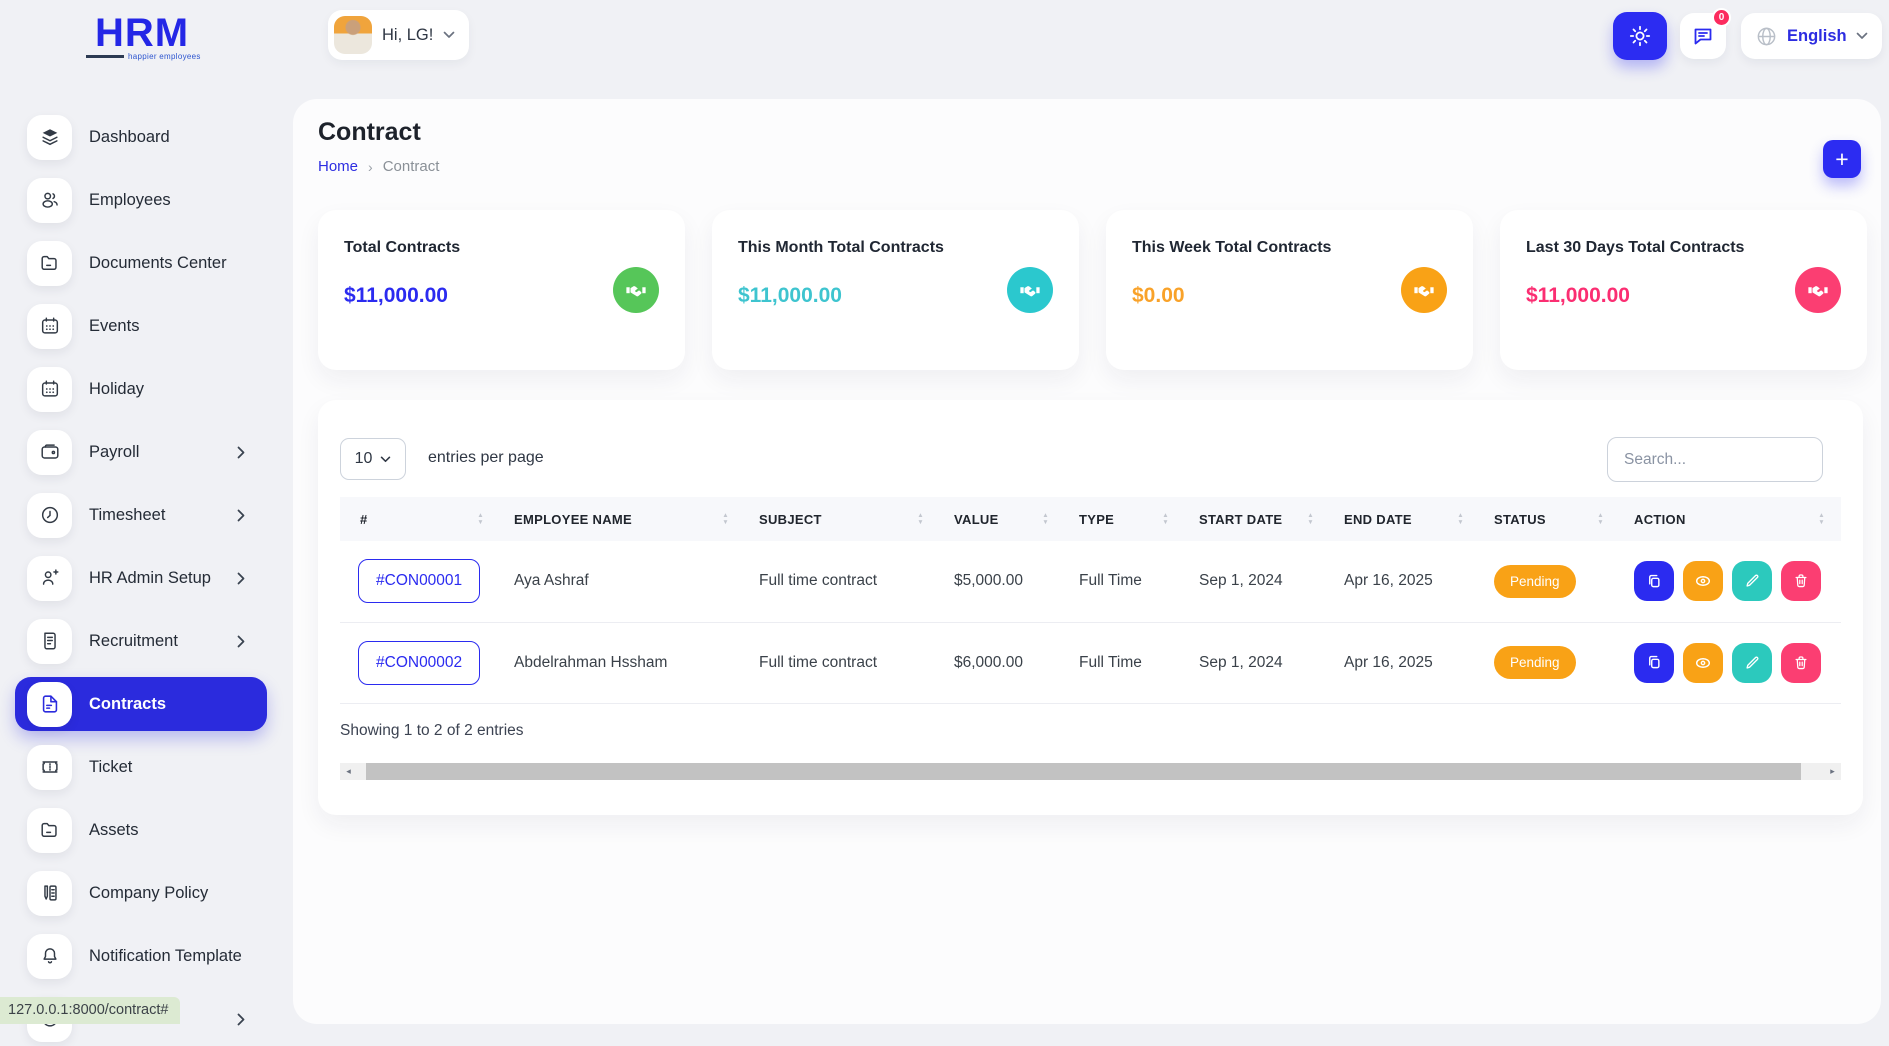  What do you see at coordinates (338, 166) in the screenshot?
I see `breadcrumb-home-link: Home` at bounding box center [338, 166].